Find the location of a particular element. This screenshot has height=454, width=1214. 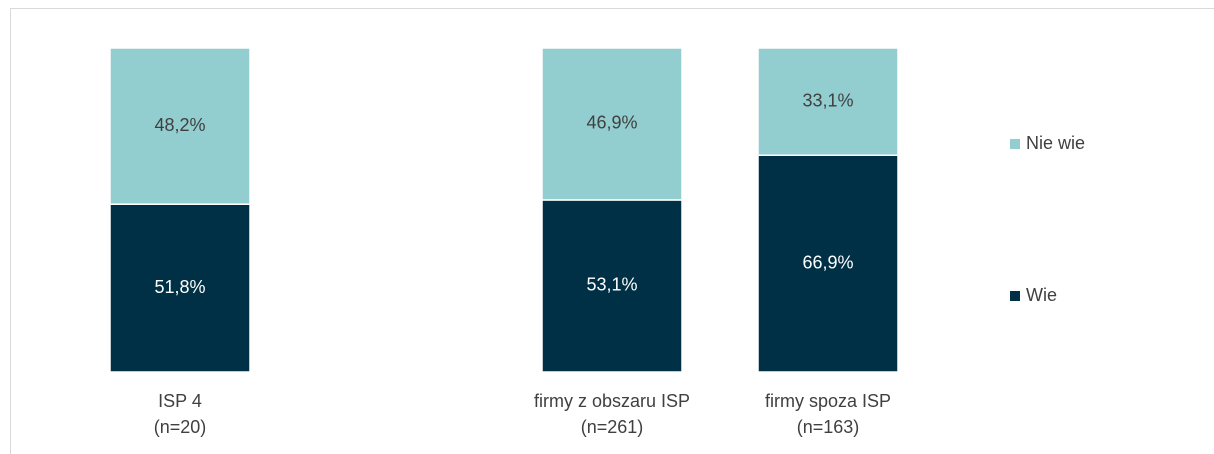

x-tick-label: firmy spoza ISP (n=163) is located at coordinates (828, 414).